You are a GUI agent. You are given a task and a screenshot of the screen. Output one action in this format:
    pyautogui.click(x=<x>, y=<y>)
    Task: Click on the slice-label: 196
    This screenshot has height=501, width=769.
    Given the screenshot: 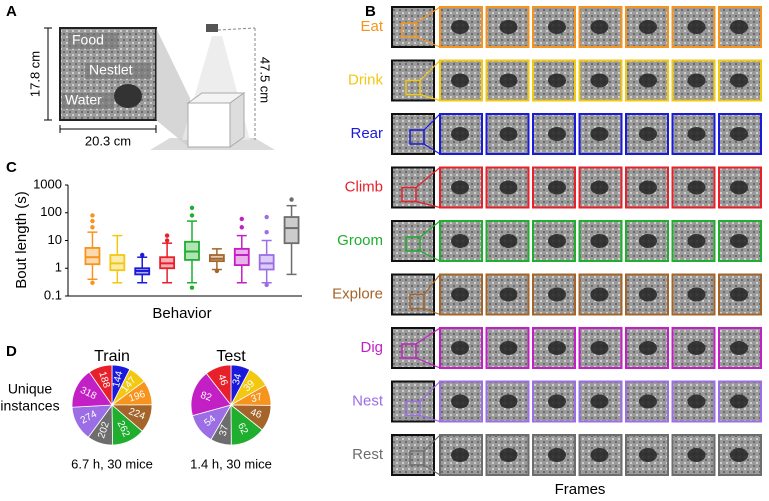 What is the action you would take?
    pyautogui.click(x=137, y=397)
    